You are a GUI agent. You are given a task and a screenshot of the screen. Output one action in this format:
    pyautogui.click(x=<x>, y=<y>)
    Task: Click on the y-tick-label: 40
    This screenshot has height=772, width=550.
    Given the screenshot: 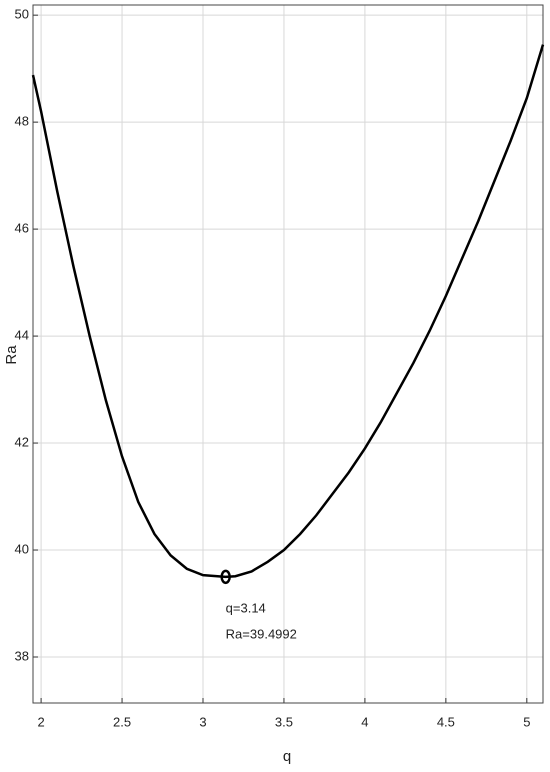 What is the action you would take?
    pyautogui.click(x=22, y=548)
    